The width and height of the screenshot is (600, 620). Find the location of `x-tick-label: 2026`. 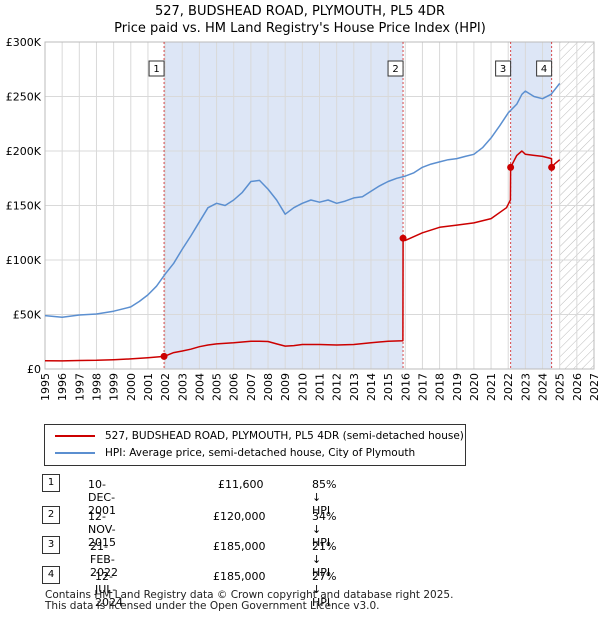

x-tick-label: 2026 is located at coordinates (577, 387).